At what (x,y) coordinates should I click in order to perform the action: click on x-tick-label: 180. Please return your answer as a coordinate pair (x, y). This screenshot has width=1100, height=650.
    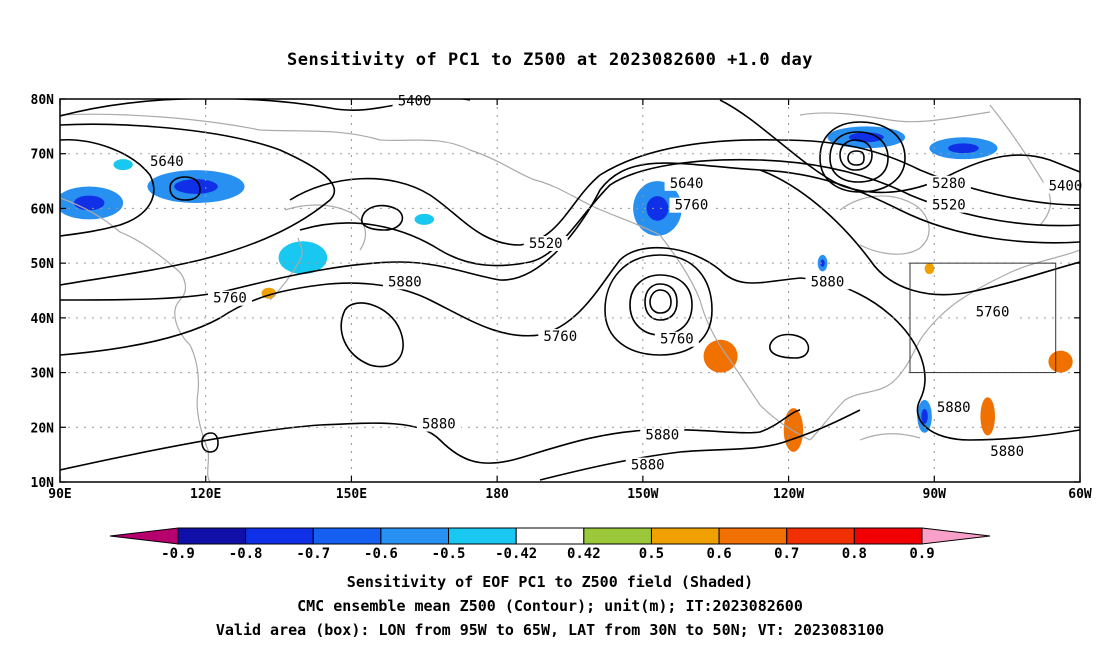
    Looking at the image, I should click on (497, 494).